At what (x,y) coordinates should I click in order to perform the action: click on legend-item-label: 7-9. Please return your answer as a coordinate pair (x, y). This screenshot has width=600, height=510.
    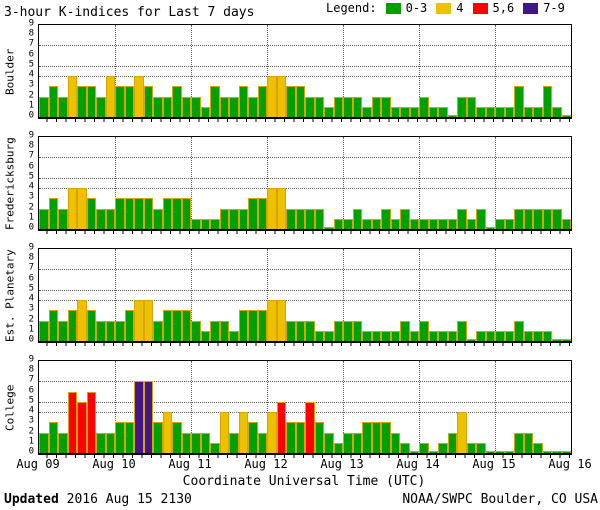
    Looking at the image, I should click on (554, 8).